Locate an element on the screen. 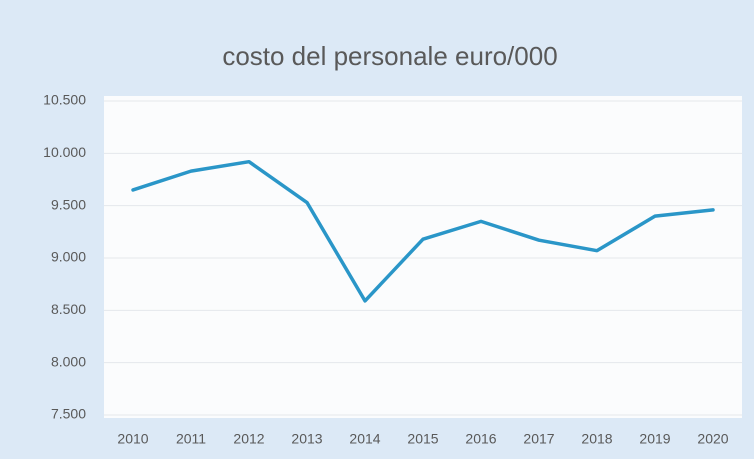  x-tick-label: 2012 is located at coordinates (248, 439).